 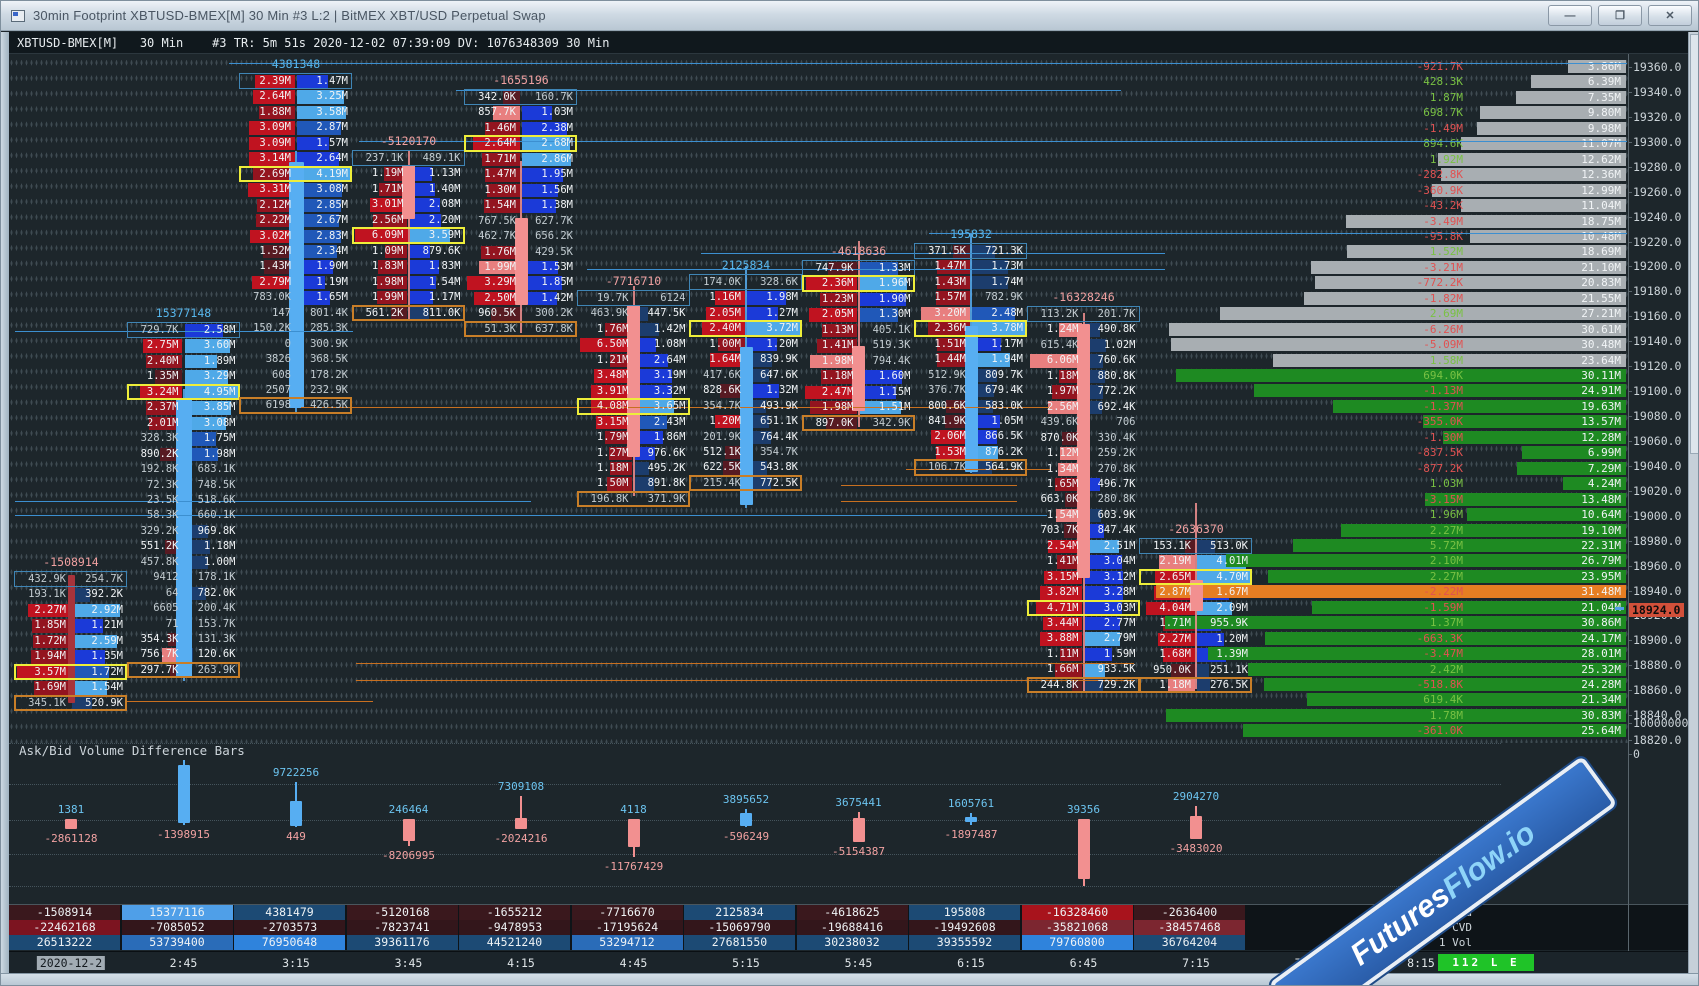 I want to click on bid-volume-value: 58.3K, so click(x=162, y=515).